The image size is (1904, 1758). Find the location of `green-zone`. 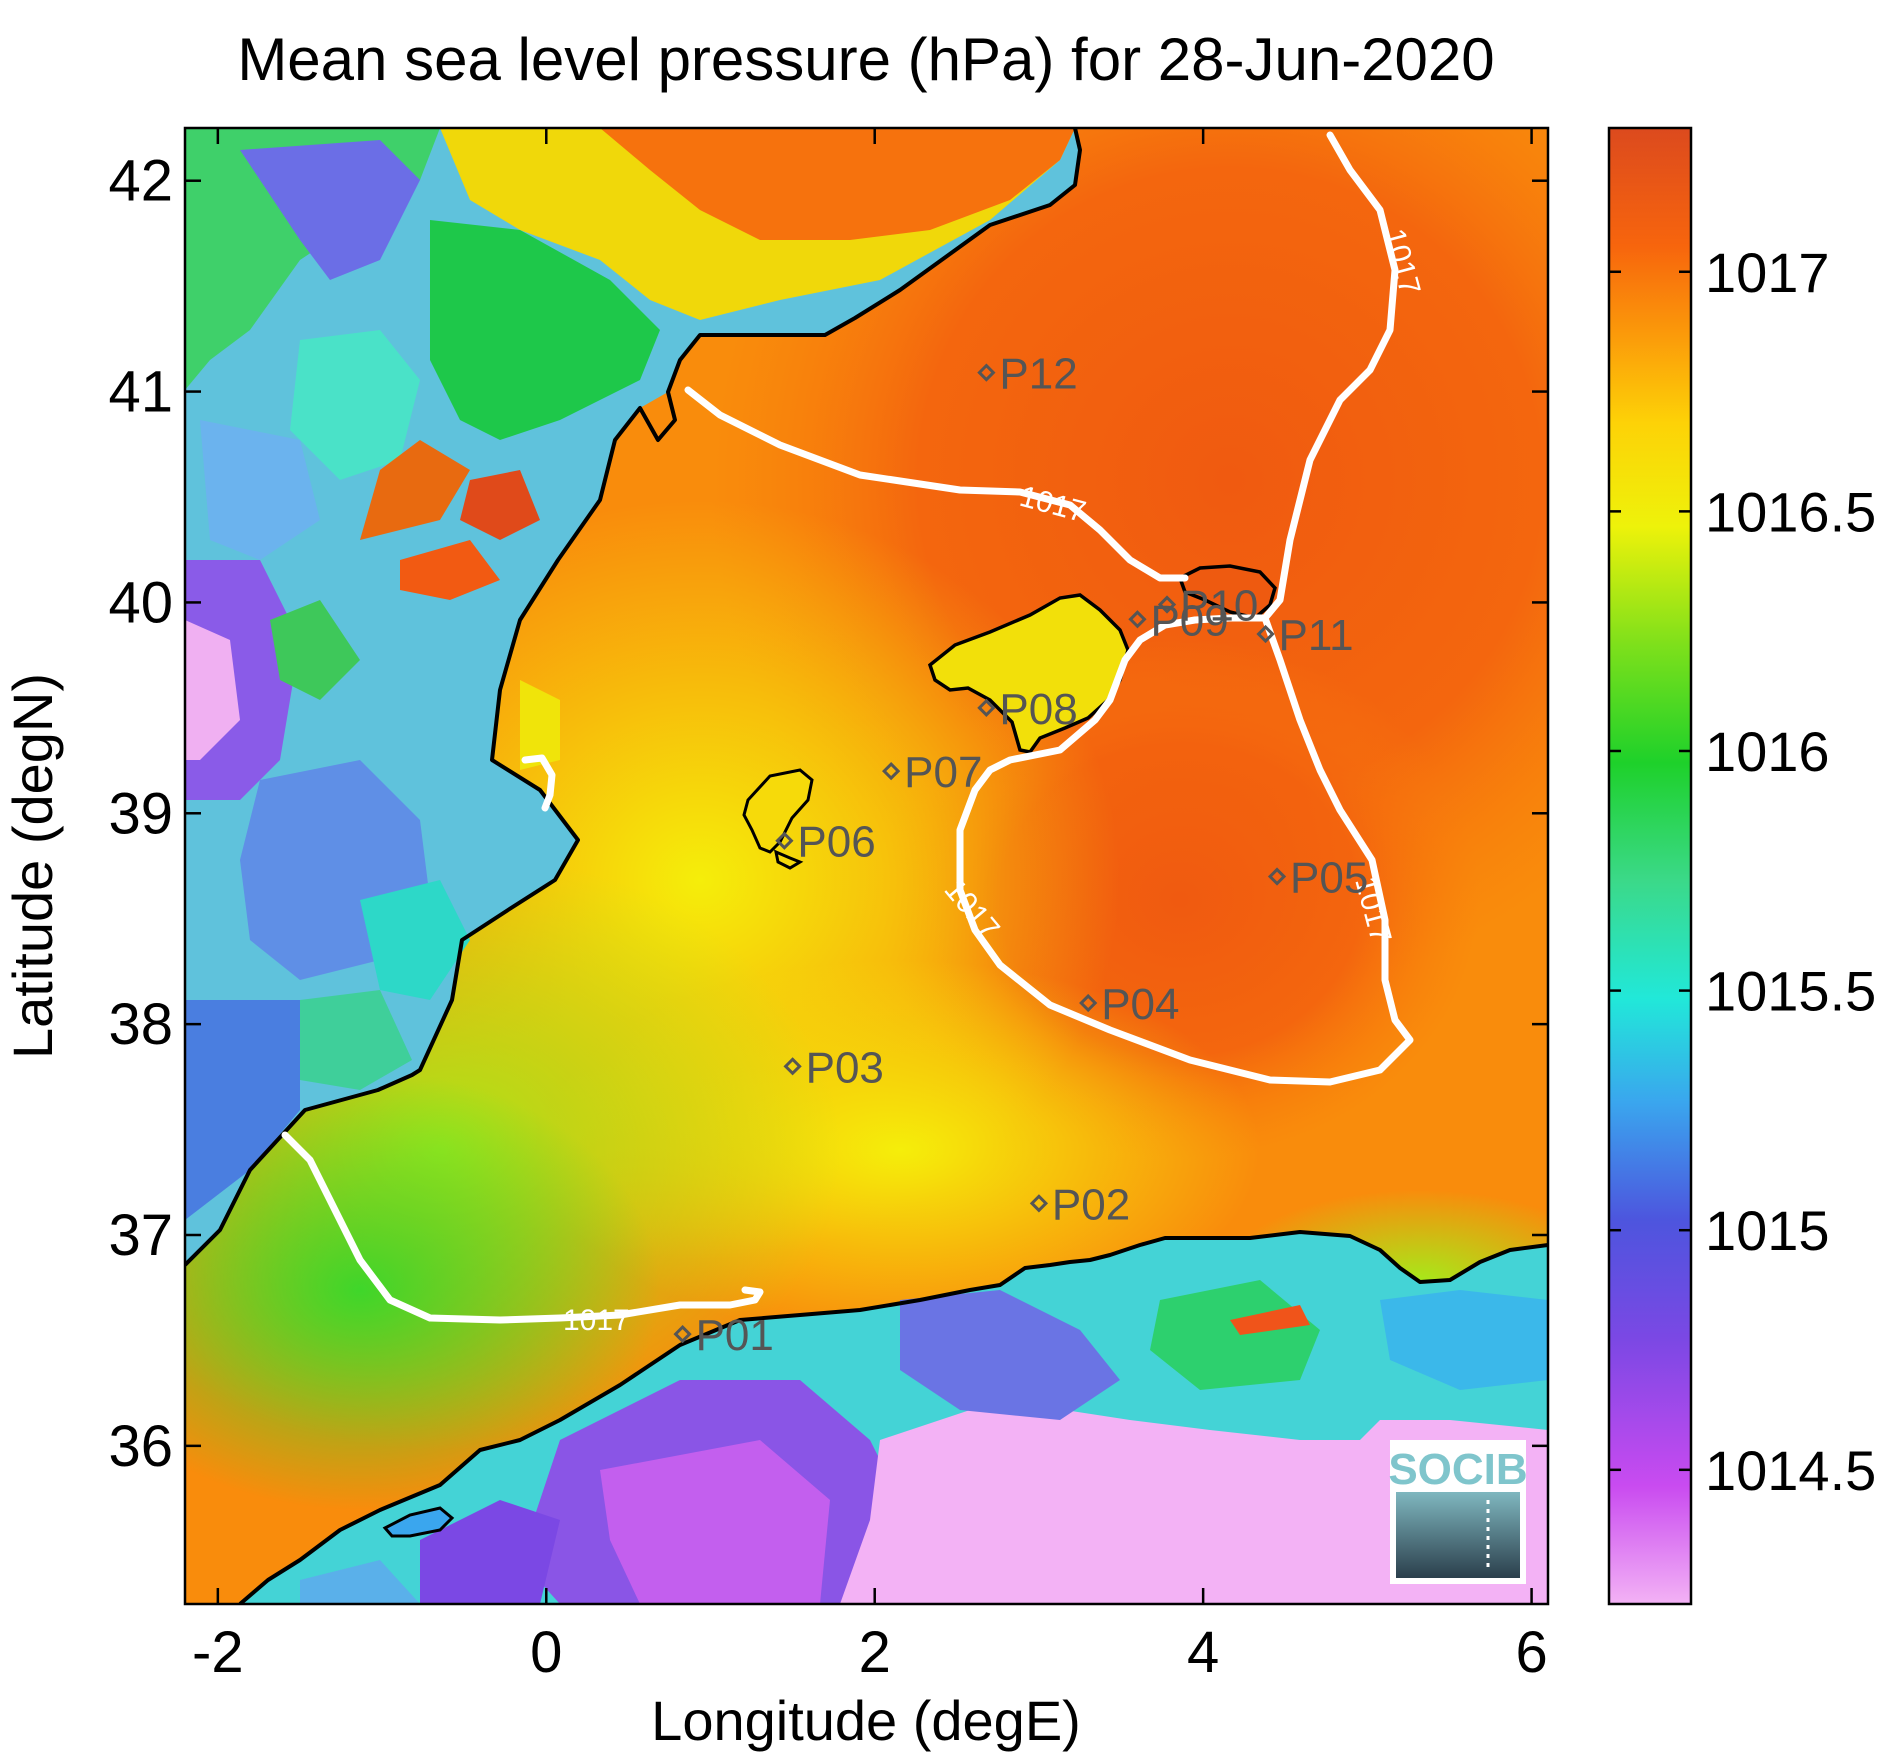

green-zone is located at coordinates (422, 1290).